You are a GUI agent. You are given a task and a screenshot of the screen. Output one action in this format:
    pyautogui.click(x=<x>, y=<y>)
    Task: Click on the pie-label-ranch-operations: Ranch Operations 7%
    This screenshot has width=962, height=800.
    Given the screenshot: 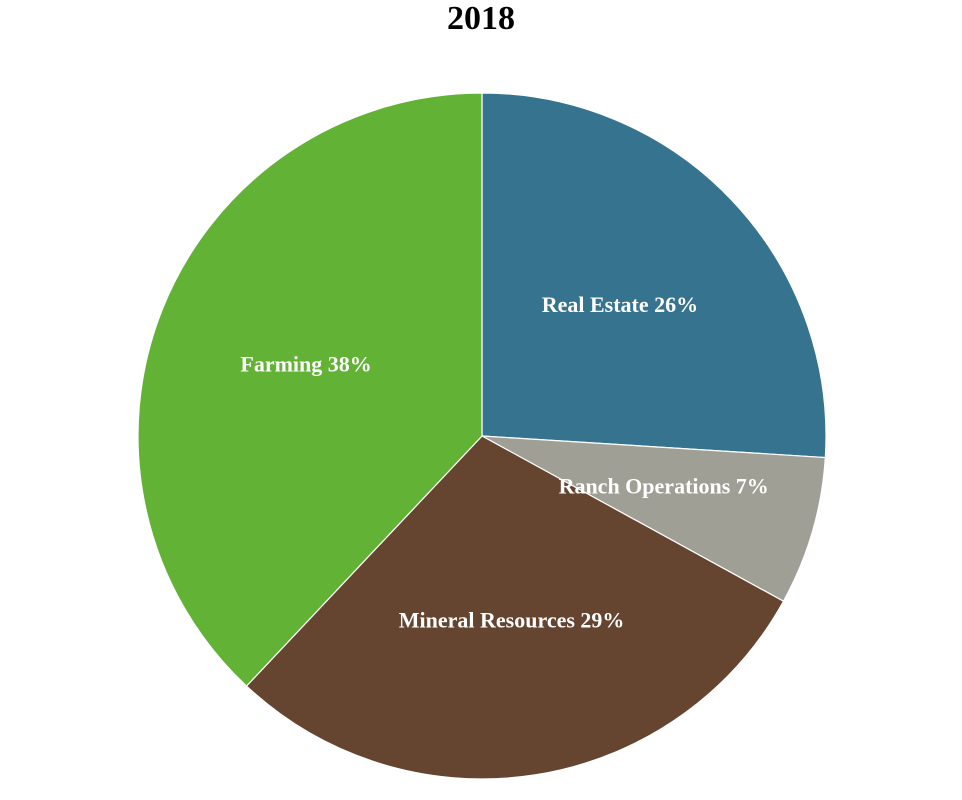 What is the action you would take?
    pyautogui.click(x=664, y=486)
    